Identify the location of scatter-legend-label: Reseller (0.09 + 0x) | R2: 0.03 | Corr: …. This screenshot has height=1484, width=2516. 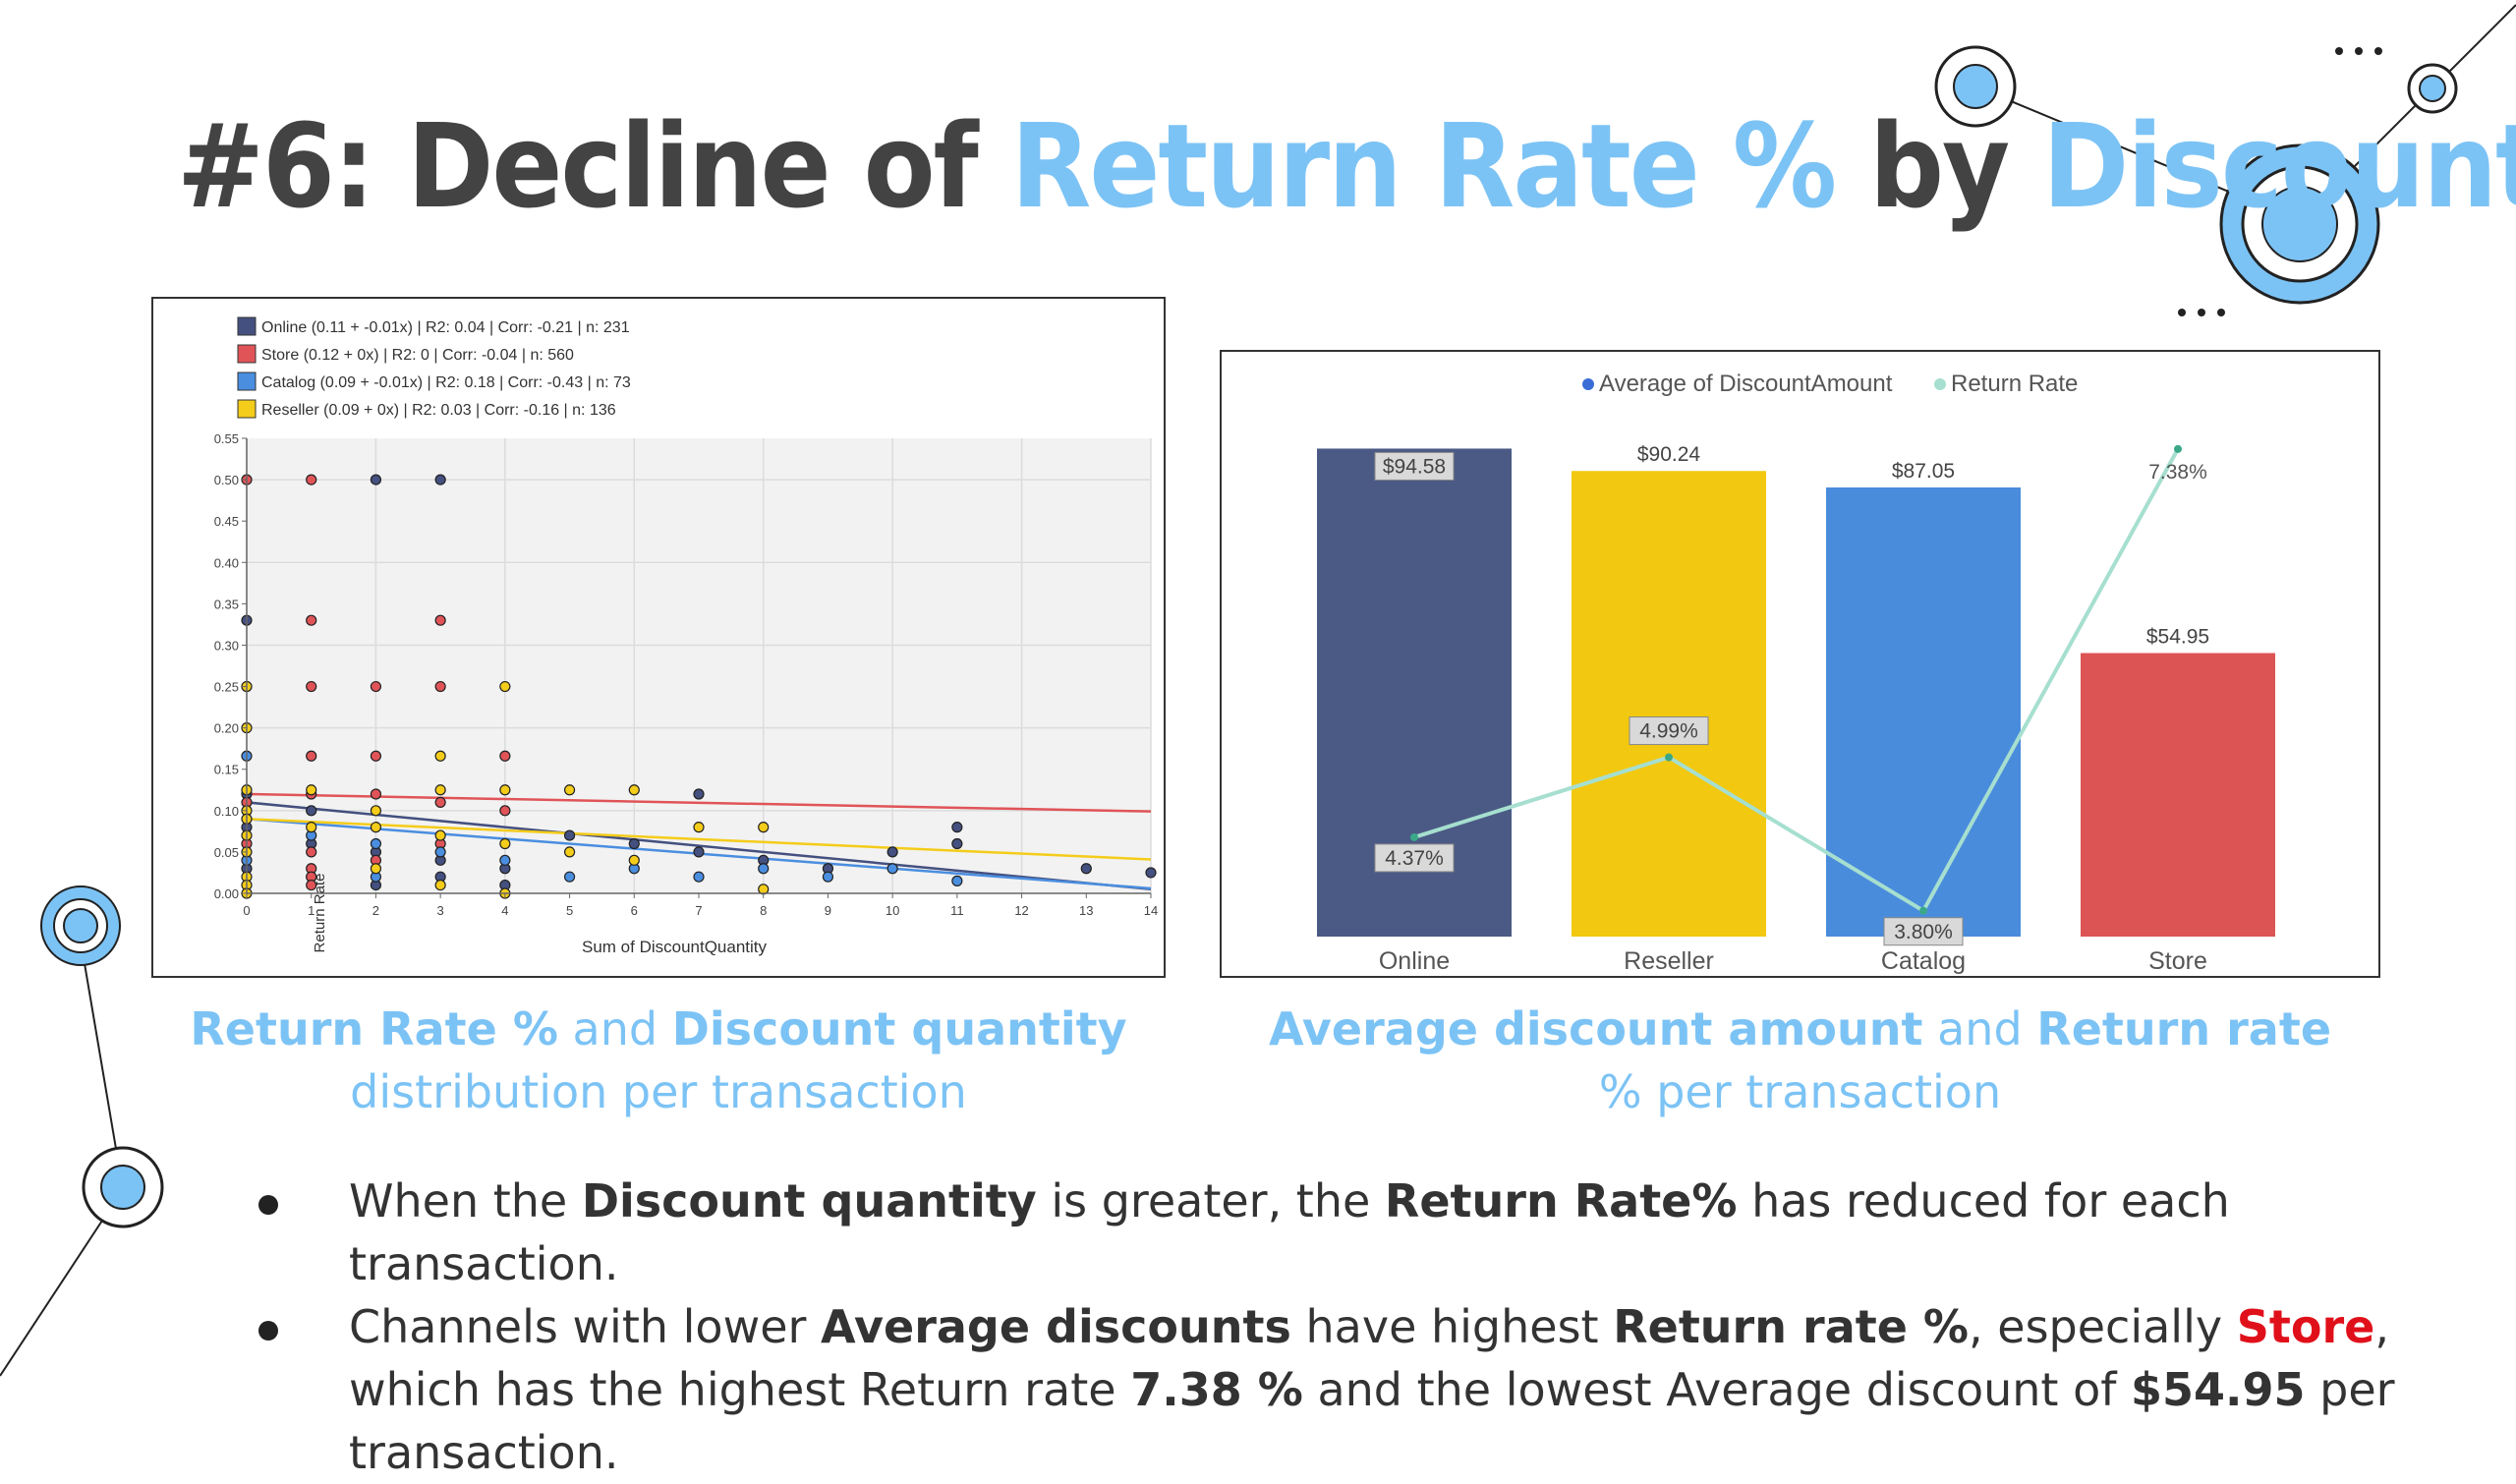
(438, 410).